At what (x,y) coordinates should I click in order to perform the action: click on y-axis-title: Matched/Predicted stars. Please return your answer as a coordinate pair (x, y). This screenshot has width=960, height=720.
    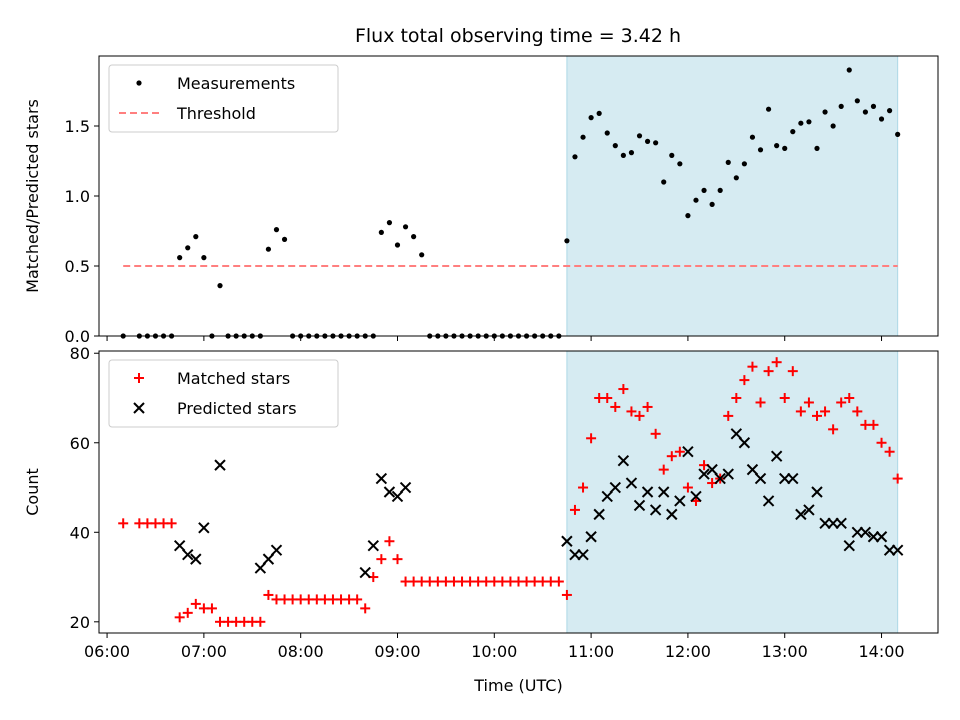
    Looking at the image, I should click on (32, 196).